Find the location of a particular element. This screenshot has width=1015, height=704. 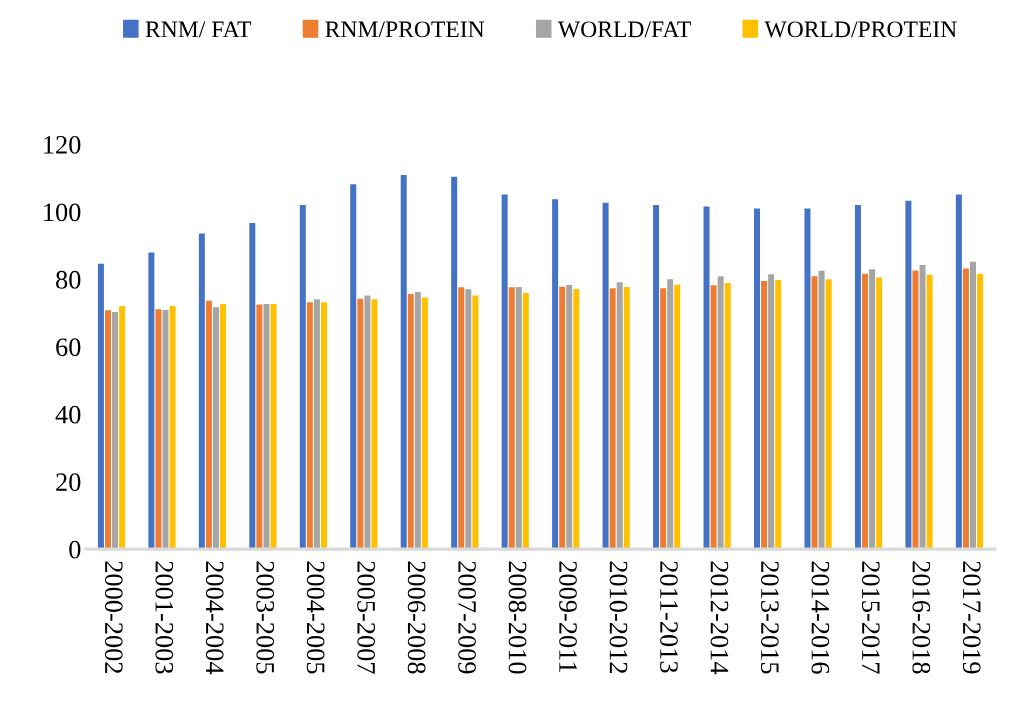

x-tick-label: 2015-2017 is located at coordinates (870, 617).